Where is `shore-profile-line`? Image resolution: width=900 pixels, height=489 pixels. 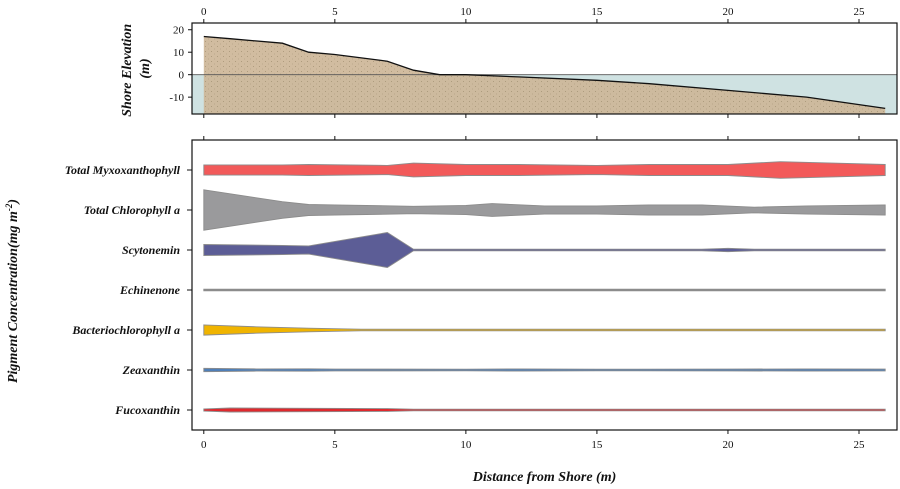
shore-profile-line is located at coordinates (544, 72).